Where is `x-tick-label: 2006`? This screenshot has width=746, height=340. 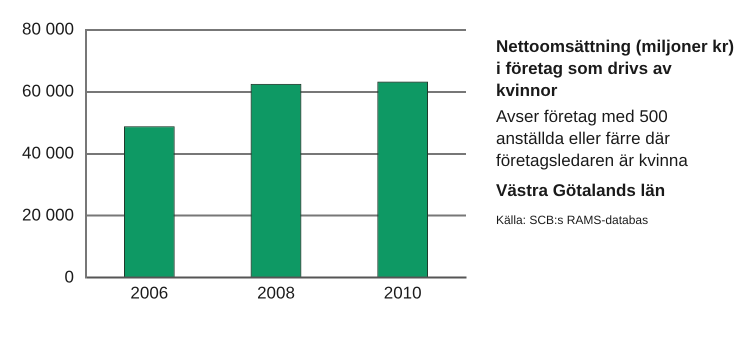 x-tick-label: 2006 is located at coordinates (149, 292).